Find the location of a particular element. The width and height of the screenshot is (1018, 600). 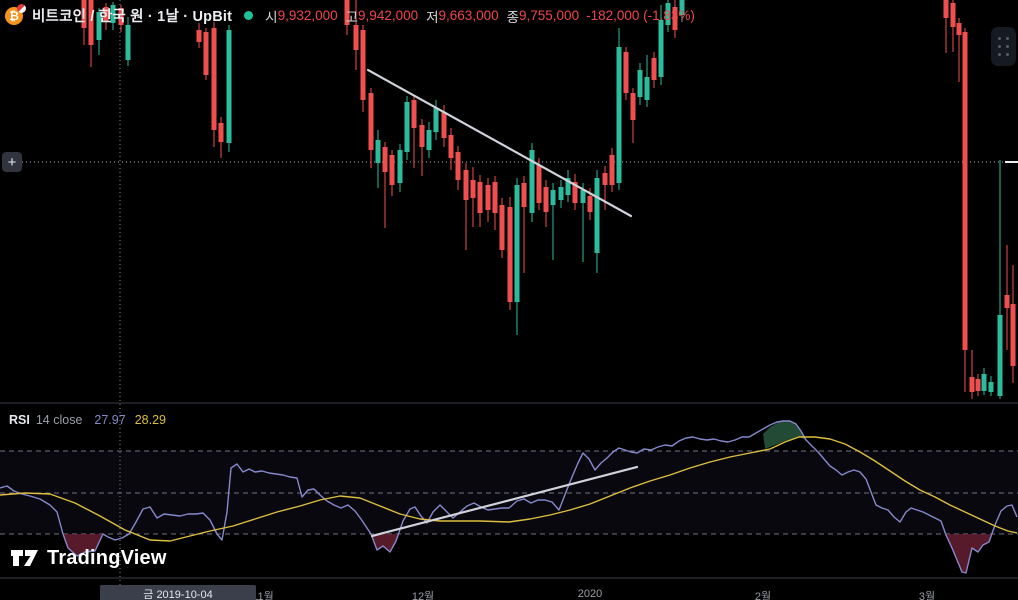

time-axis-label: 3월 is located at coordinates (927, 595).